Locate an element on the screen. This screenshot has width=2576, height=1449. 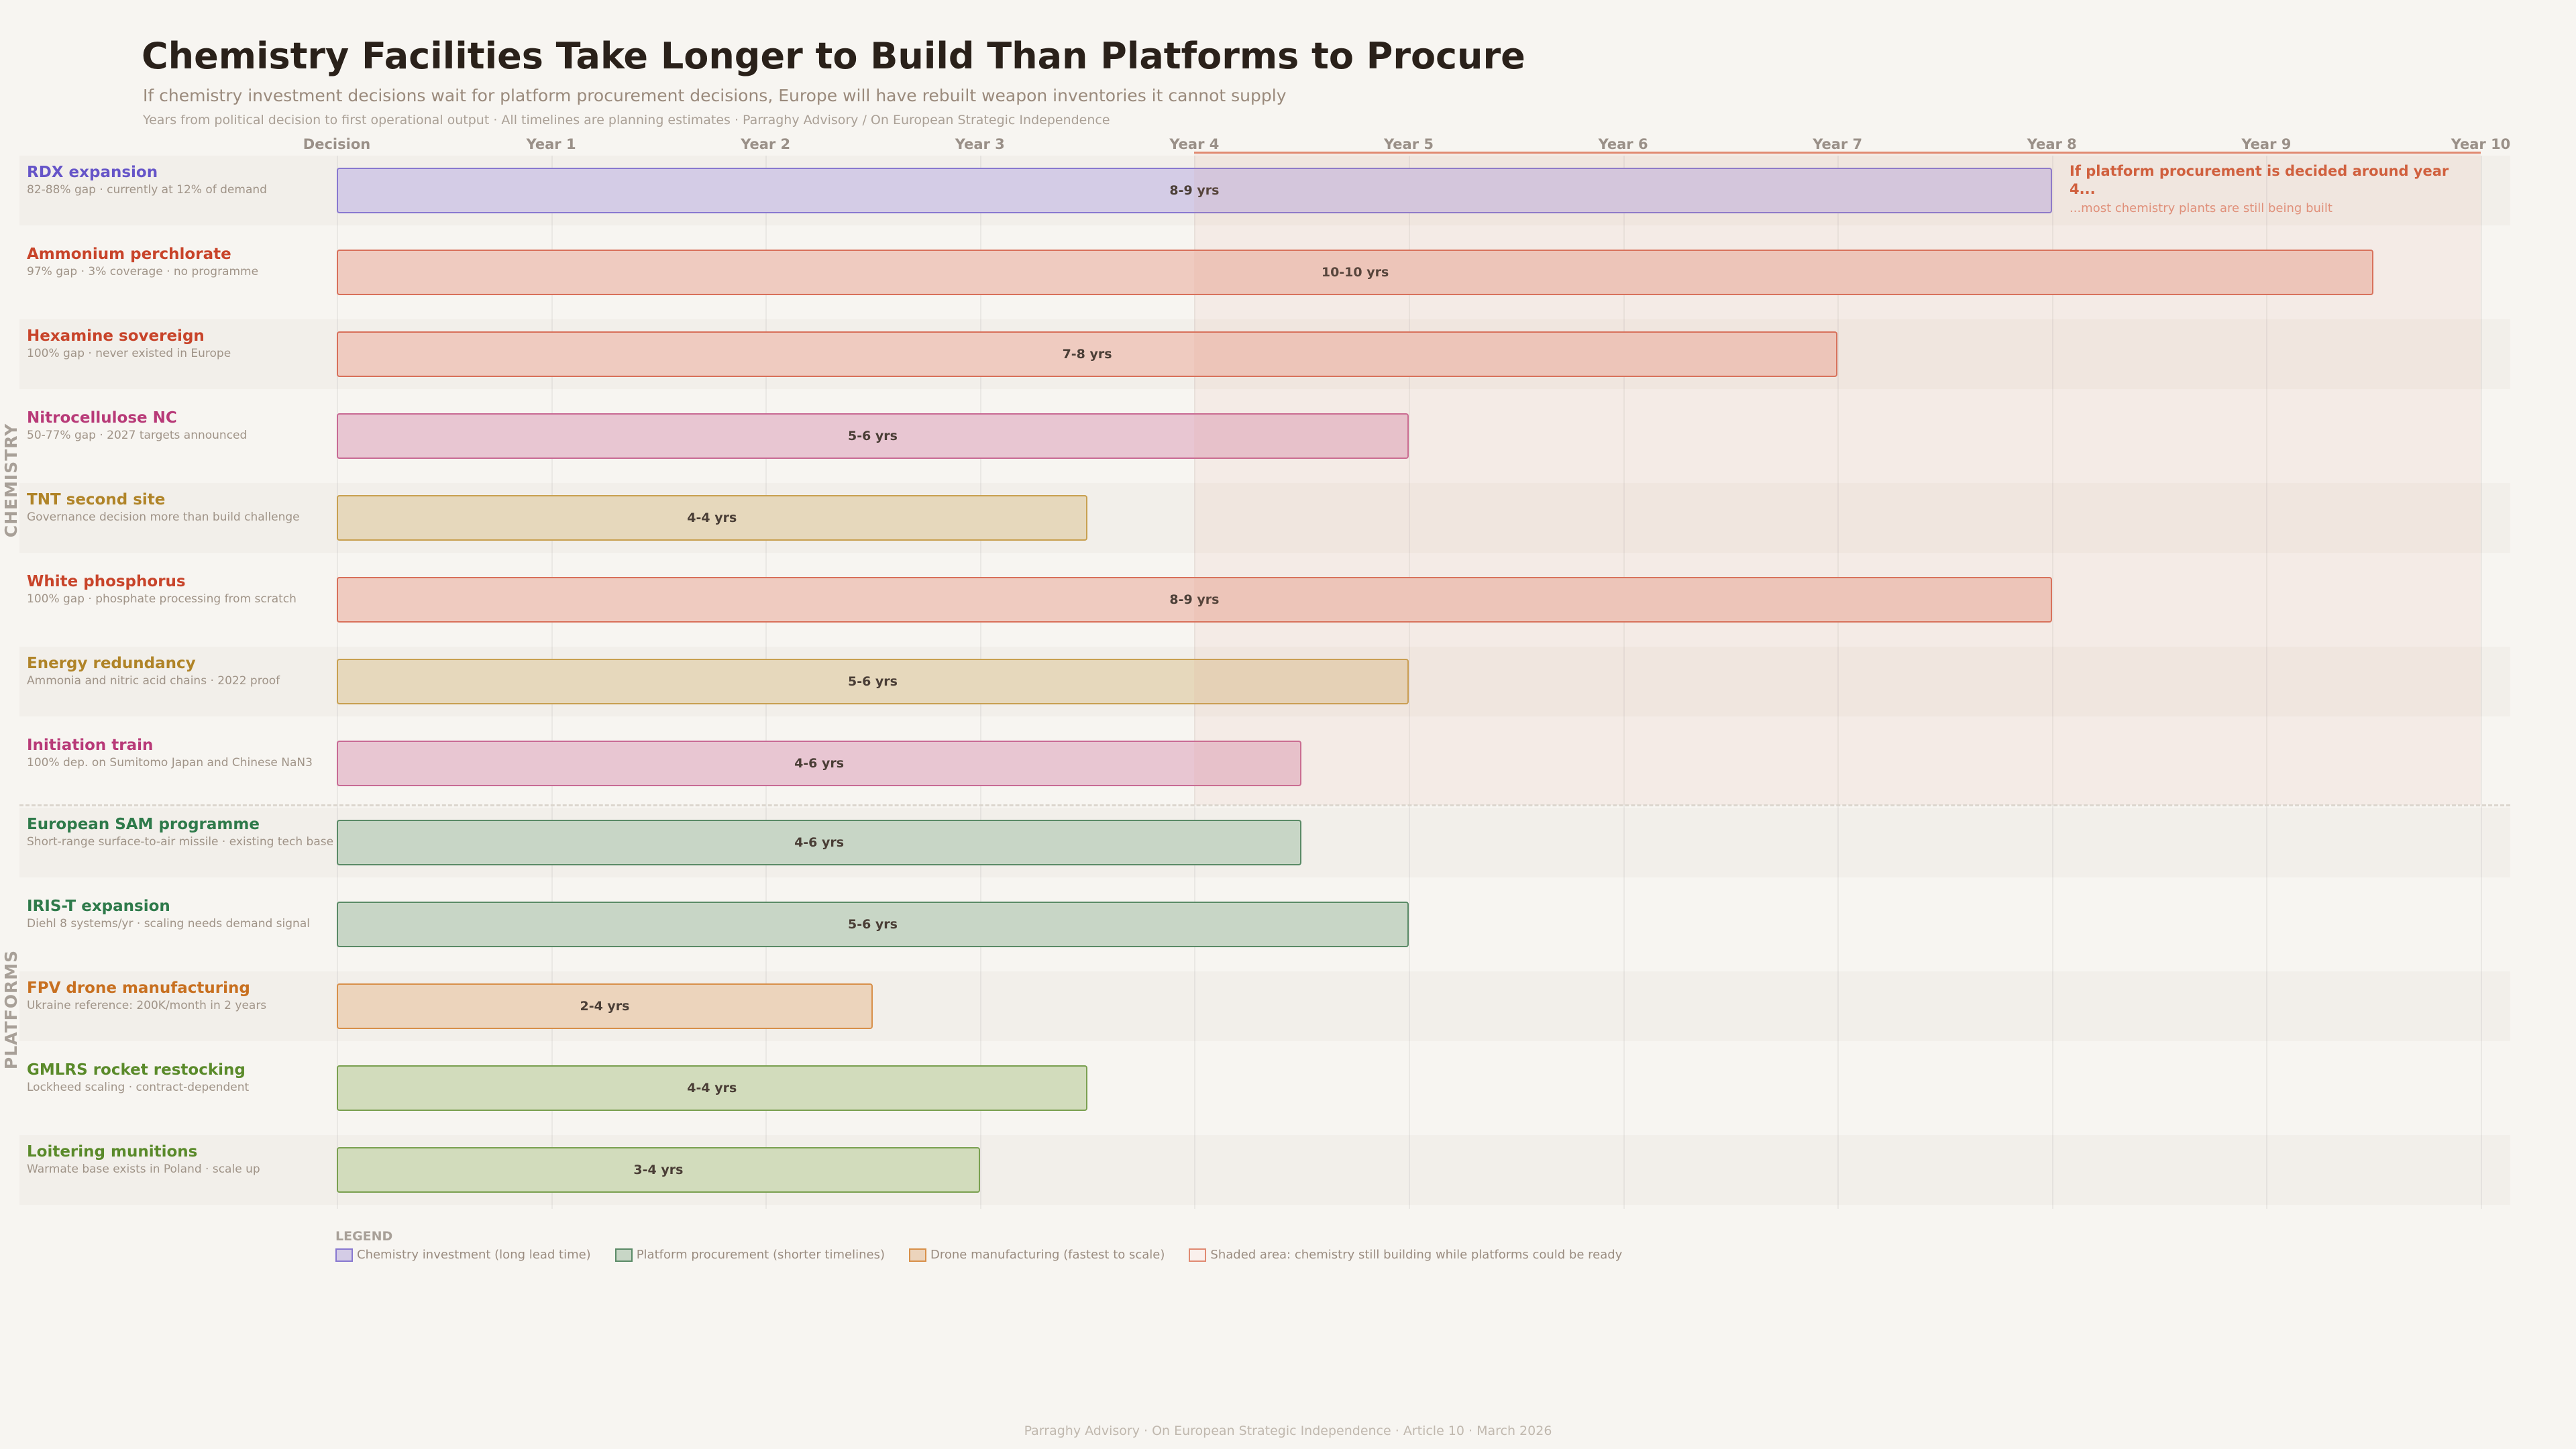
x-tick-label: Year 1 is located at coordinates (551, 144).